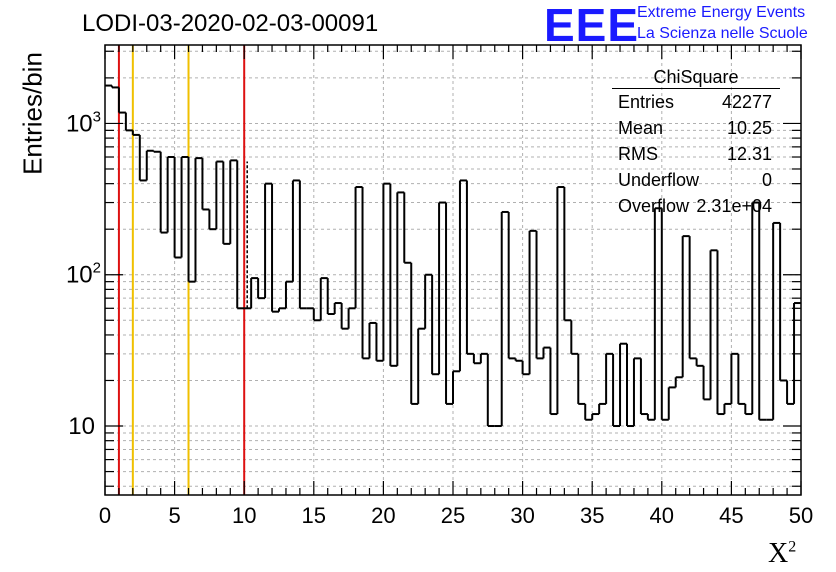  I want to click on stats-row-rms: RMS 12.31, so click(695, 154).